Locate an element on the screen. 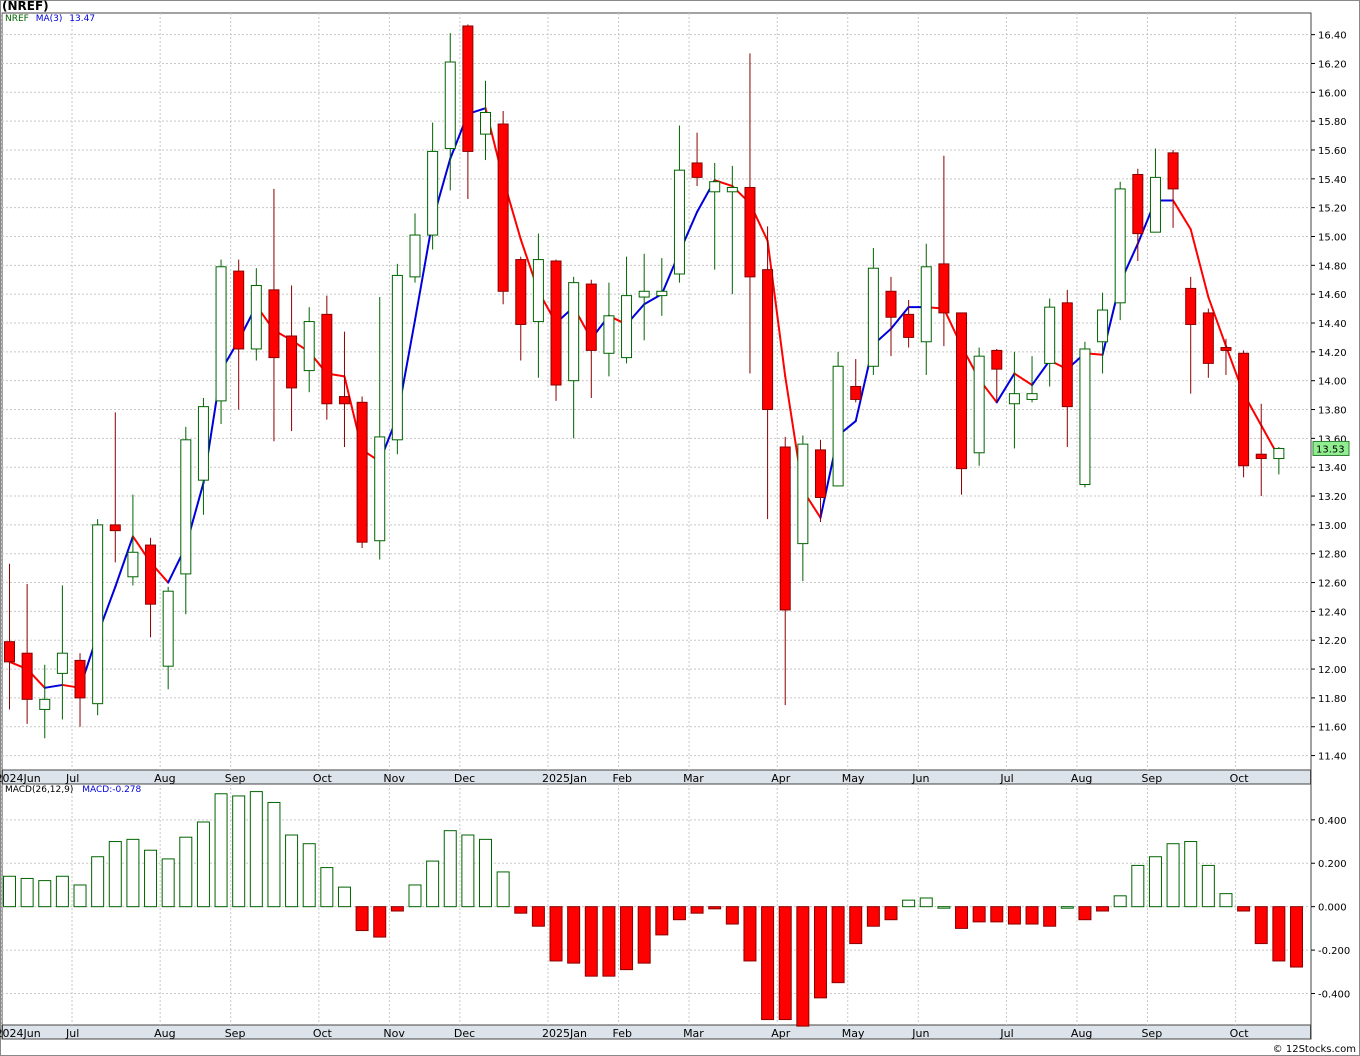  macd-tick-label: 0.000 is located at coordinates (1332, 908).